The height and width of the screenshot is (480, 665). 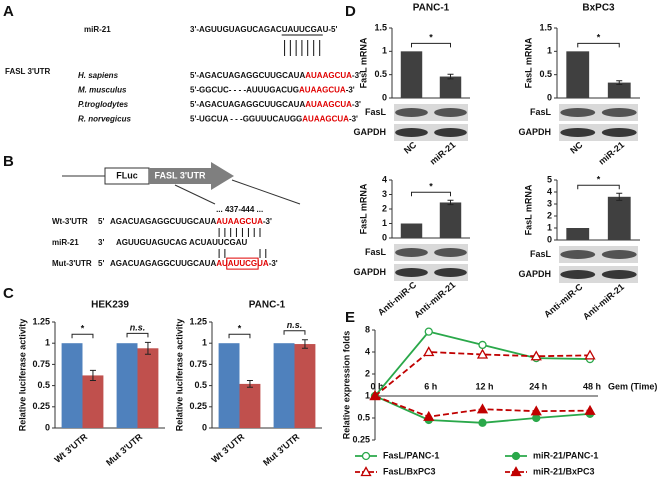 What do you see at coordinates (181, 242) in the screenshot?
I see `sequence-part: AGUUGUAGUCAG ACUAUUCGAU` at bounding box center [181, 242].